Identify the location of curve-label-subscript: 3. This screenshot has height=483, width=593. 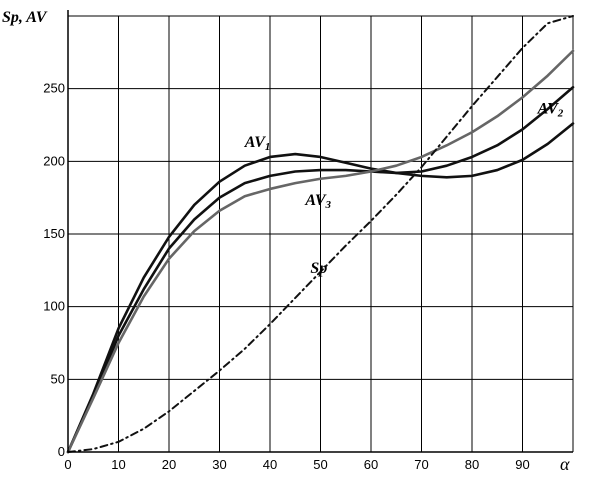
(328, 205).